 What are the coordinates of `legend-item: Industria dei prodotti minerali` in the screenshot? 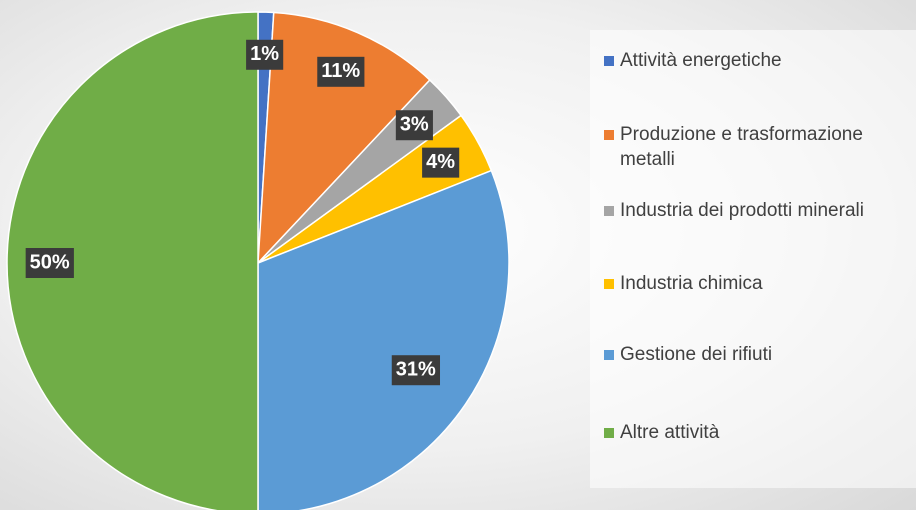 It's located at (760, 210).